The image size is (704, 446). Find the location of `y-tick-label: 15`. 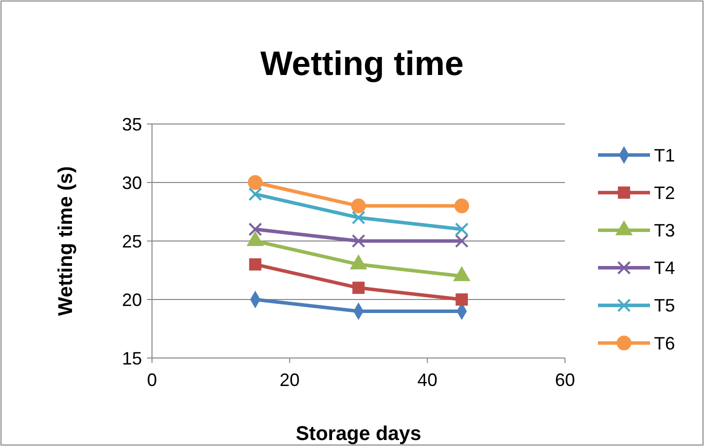

y-tick-label: 15 is located at coordinates (132, 358).